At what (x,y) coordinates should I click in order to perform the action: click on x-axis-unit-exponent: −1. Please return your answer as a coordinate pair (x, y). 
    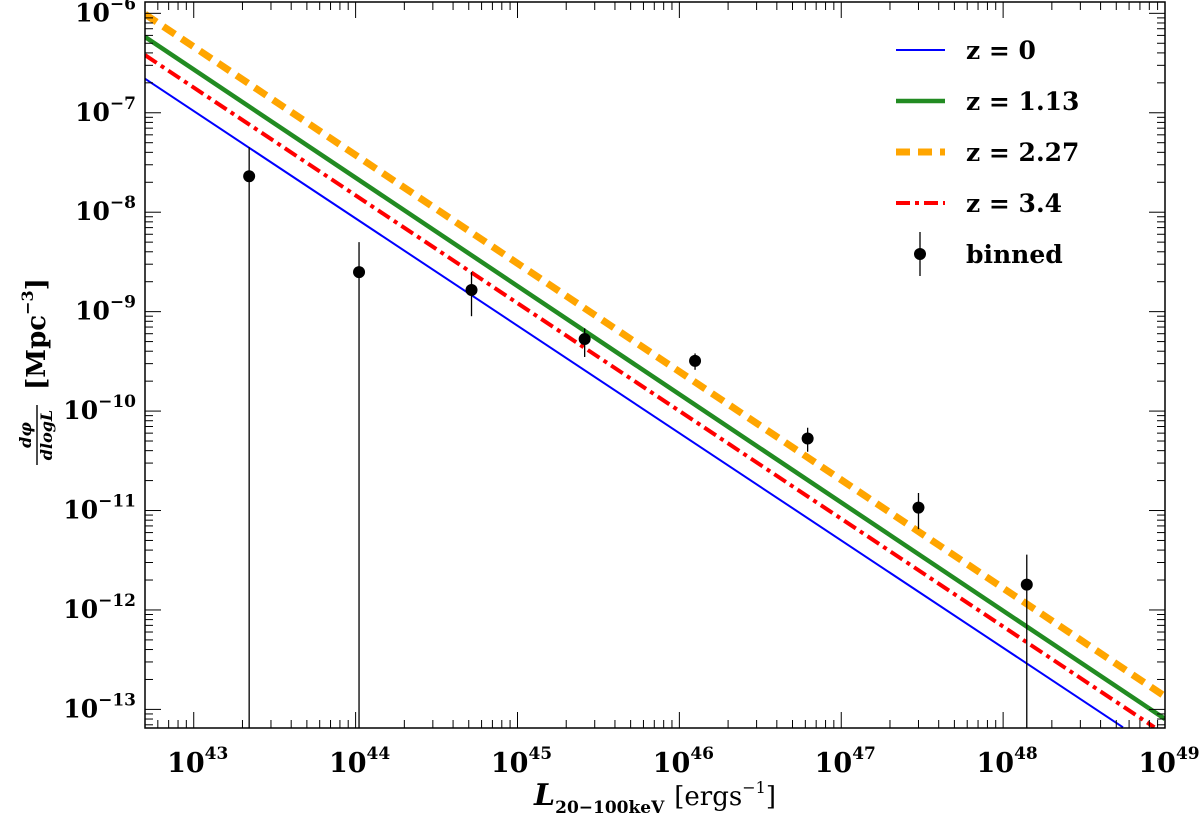
    Looking at the image, I should click on (754, 787).